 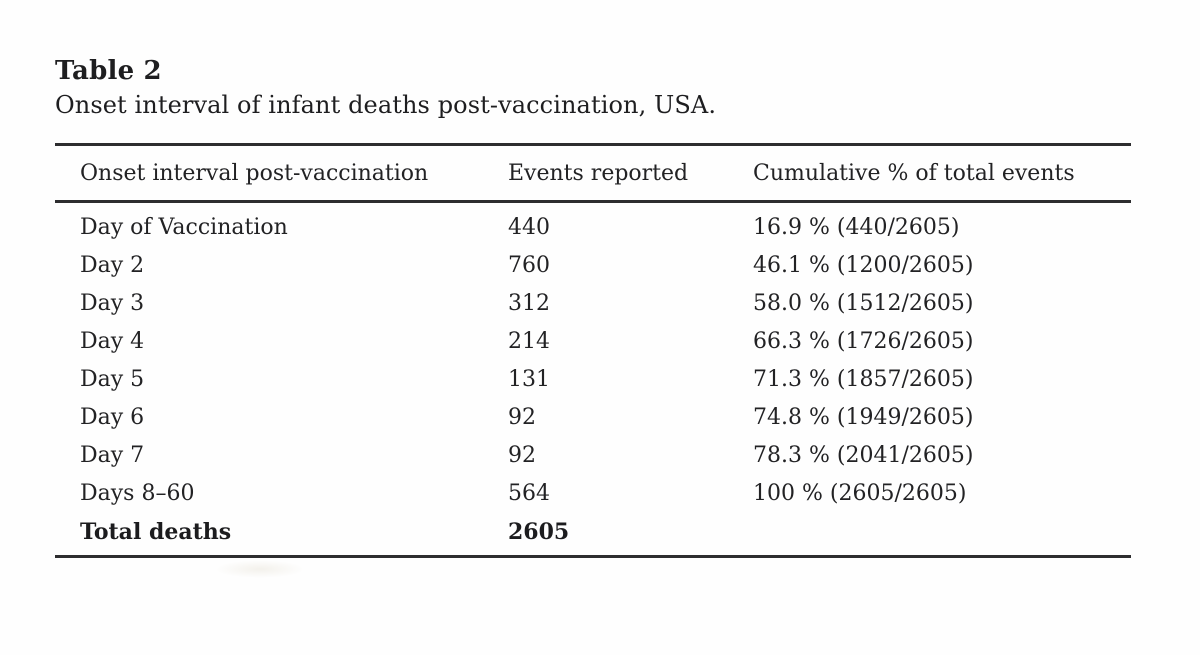 I want to click on cumulative-cell: 100 % (2605/2605), so click(x=860, y=493).